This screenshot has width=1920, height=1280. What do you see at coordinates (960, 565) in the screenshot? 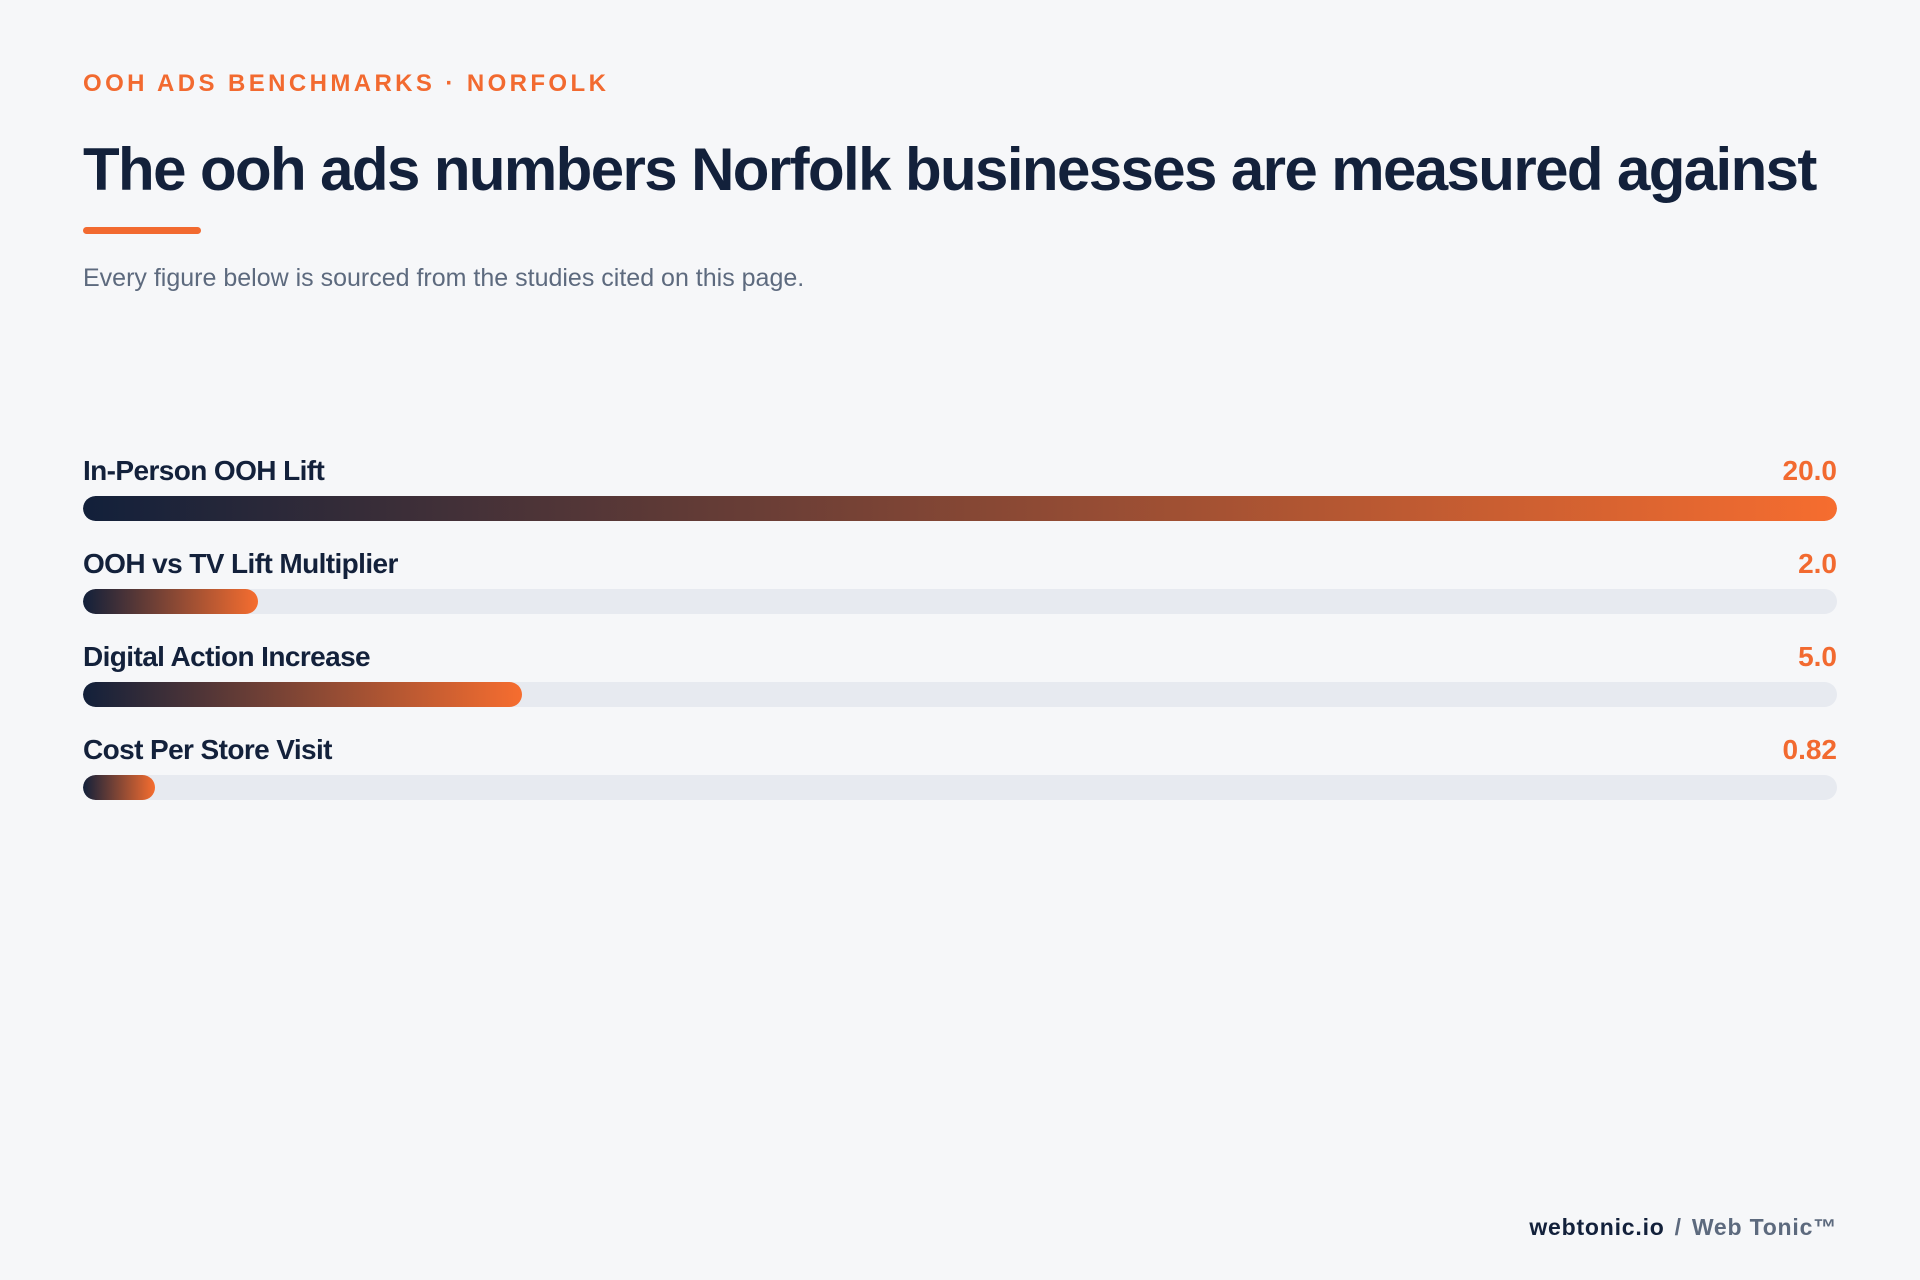
I see `bar-row-header: OOH vs TV Lift Multiplier 2.0` at bounding box center [960, 565].